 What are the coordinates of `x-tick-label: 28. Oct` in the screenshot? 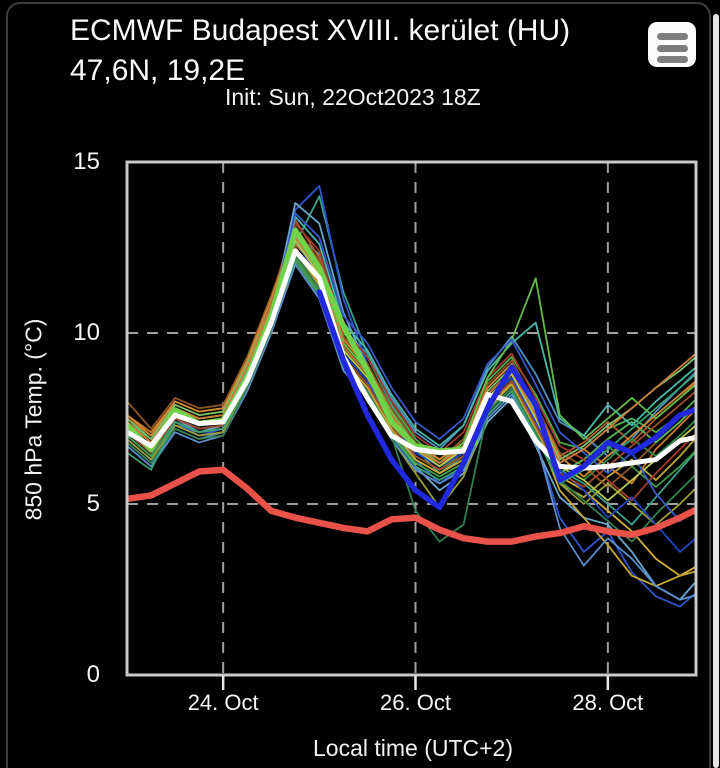 It's located at (608, 702).